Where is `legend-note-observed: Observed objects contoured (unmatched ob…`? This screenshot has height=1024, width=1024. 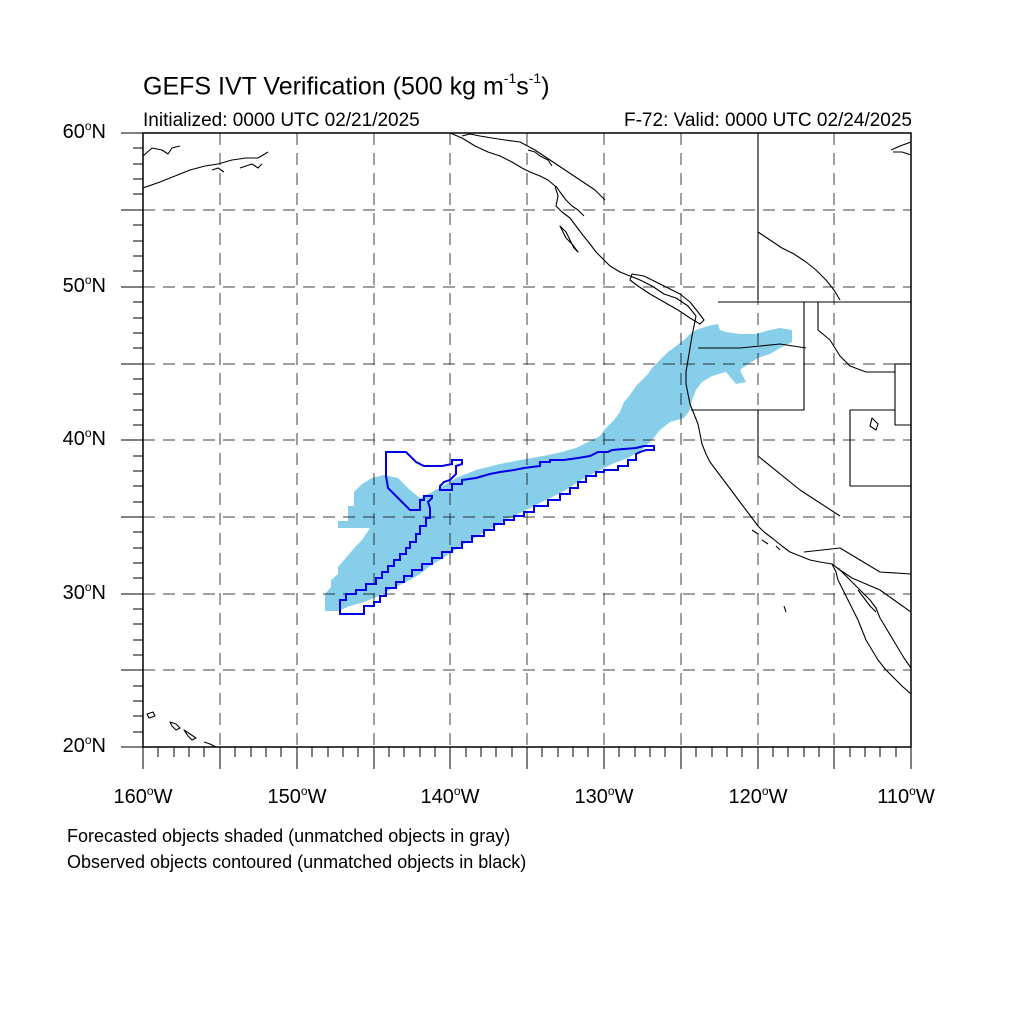 legend-note-observed: Observed objects contoured (unmatched ob… is located at coordinates (297, 862).